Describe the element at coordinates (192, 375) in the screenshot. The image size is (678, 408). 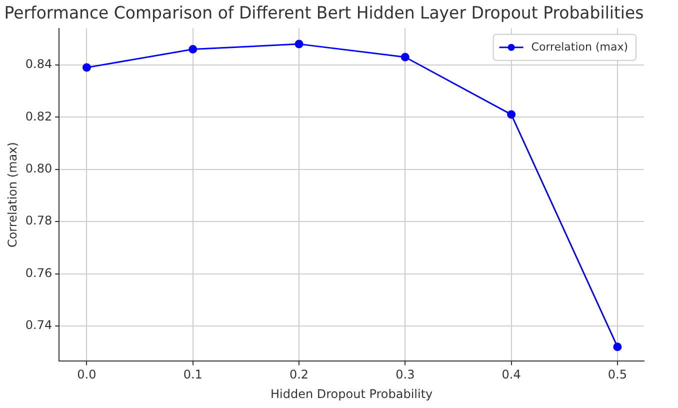
I see `x-tick-label: 0.1` at that location.